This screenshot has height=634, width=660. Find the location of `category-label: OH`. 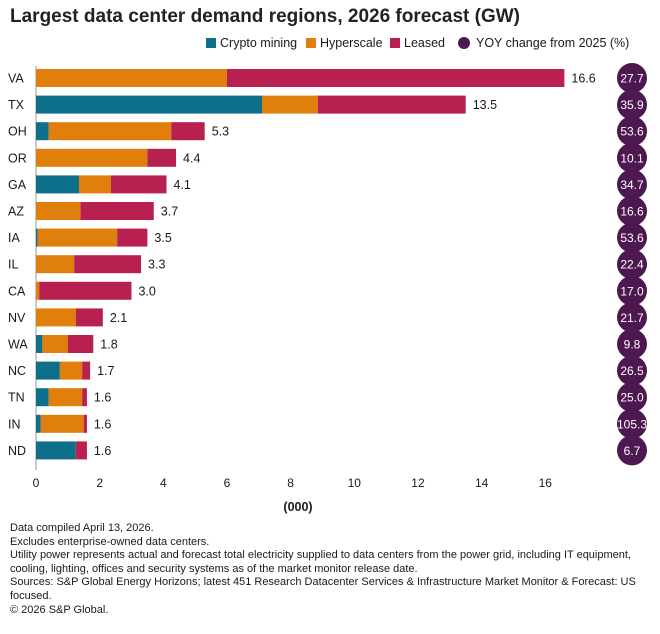

category-label: OH is located at coordinates (17, 132).